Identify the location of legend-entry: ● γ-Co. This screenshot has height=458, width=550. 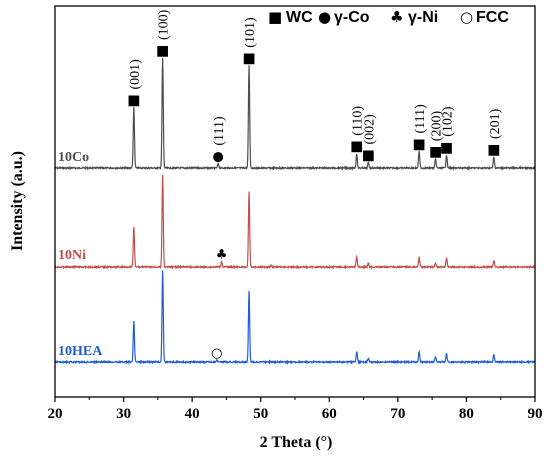
(344, 17).